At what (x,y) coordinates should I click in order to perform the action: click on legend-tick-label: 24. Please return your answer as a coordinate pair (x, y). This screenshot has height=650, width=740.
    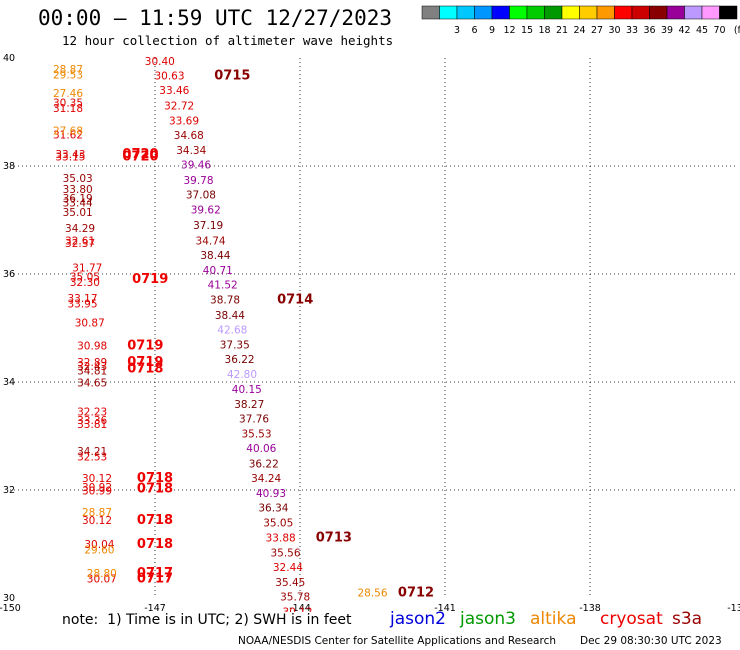
    Looking at the image, I should click on (579, 30).